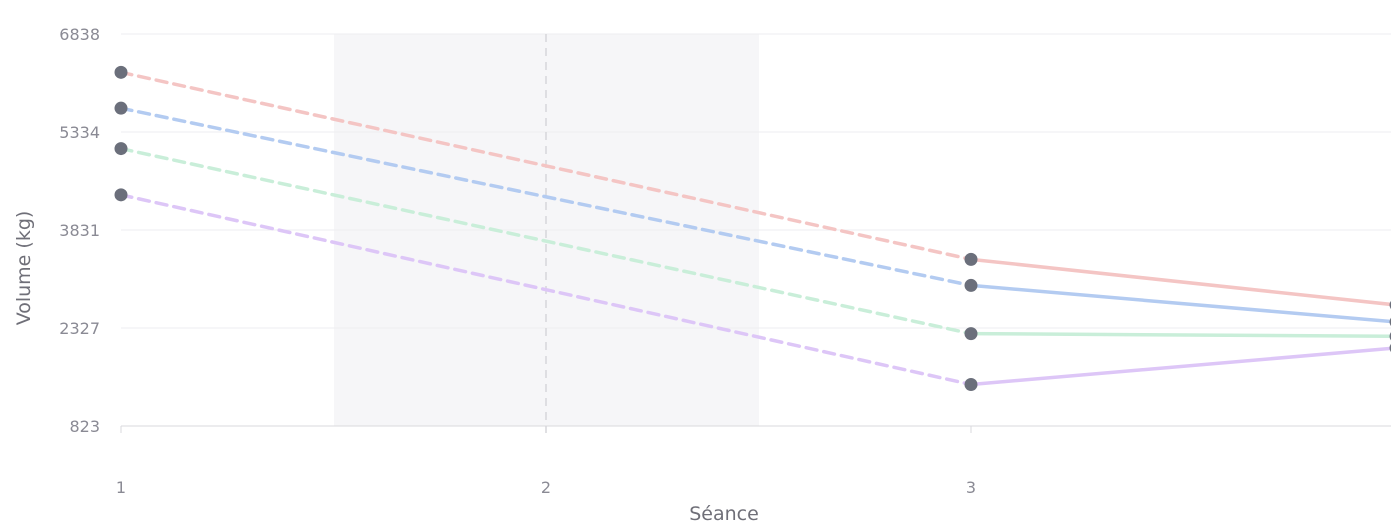  Describe the element at coordinates (24, 268) in the screenshot. I see `y-axis-label: Volume (kg)` at that location.